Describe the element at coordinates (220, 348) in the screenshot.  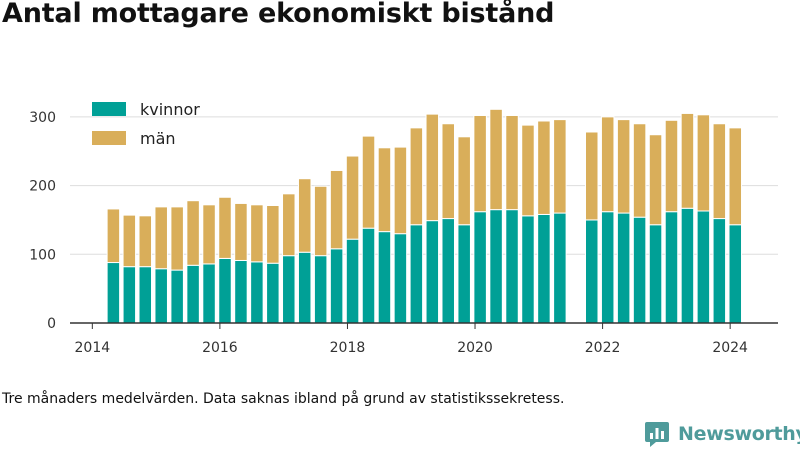
I see `x-tick-label-2016: 2016` at that location.